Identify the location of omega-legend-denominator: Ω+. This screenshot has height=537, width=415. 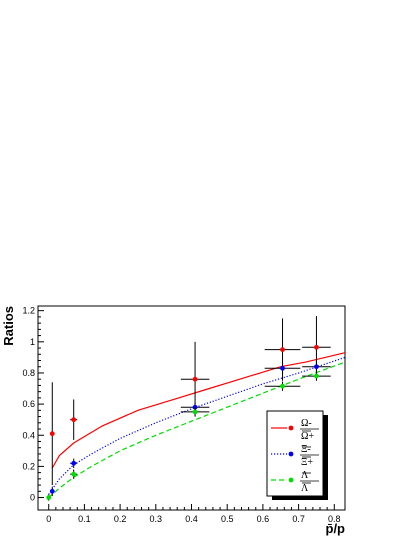
(307, 436).